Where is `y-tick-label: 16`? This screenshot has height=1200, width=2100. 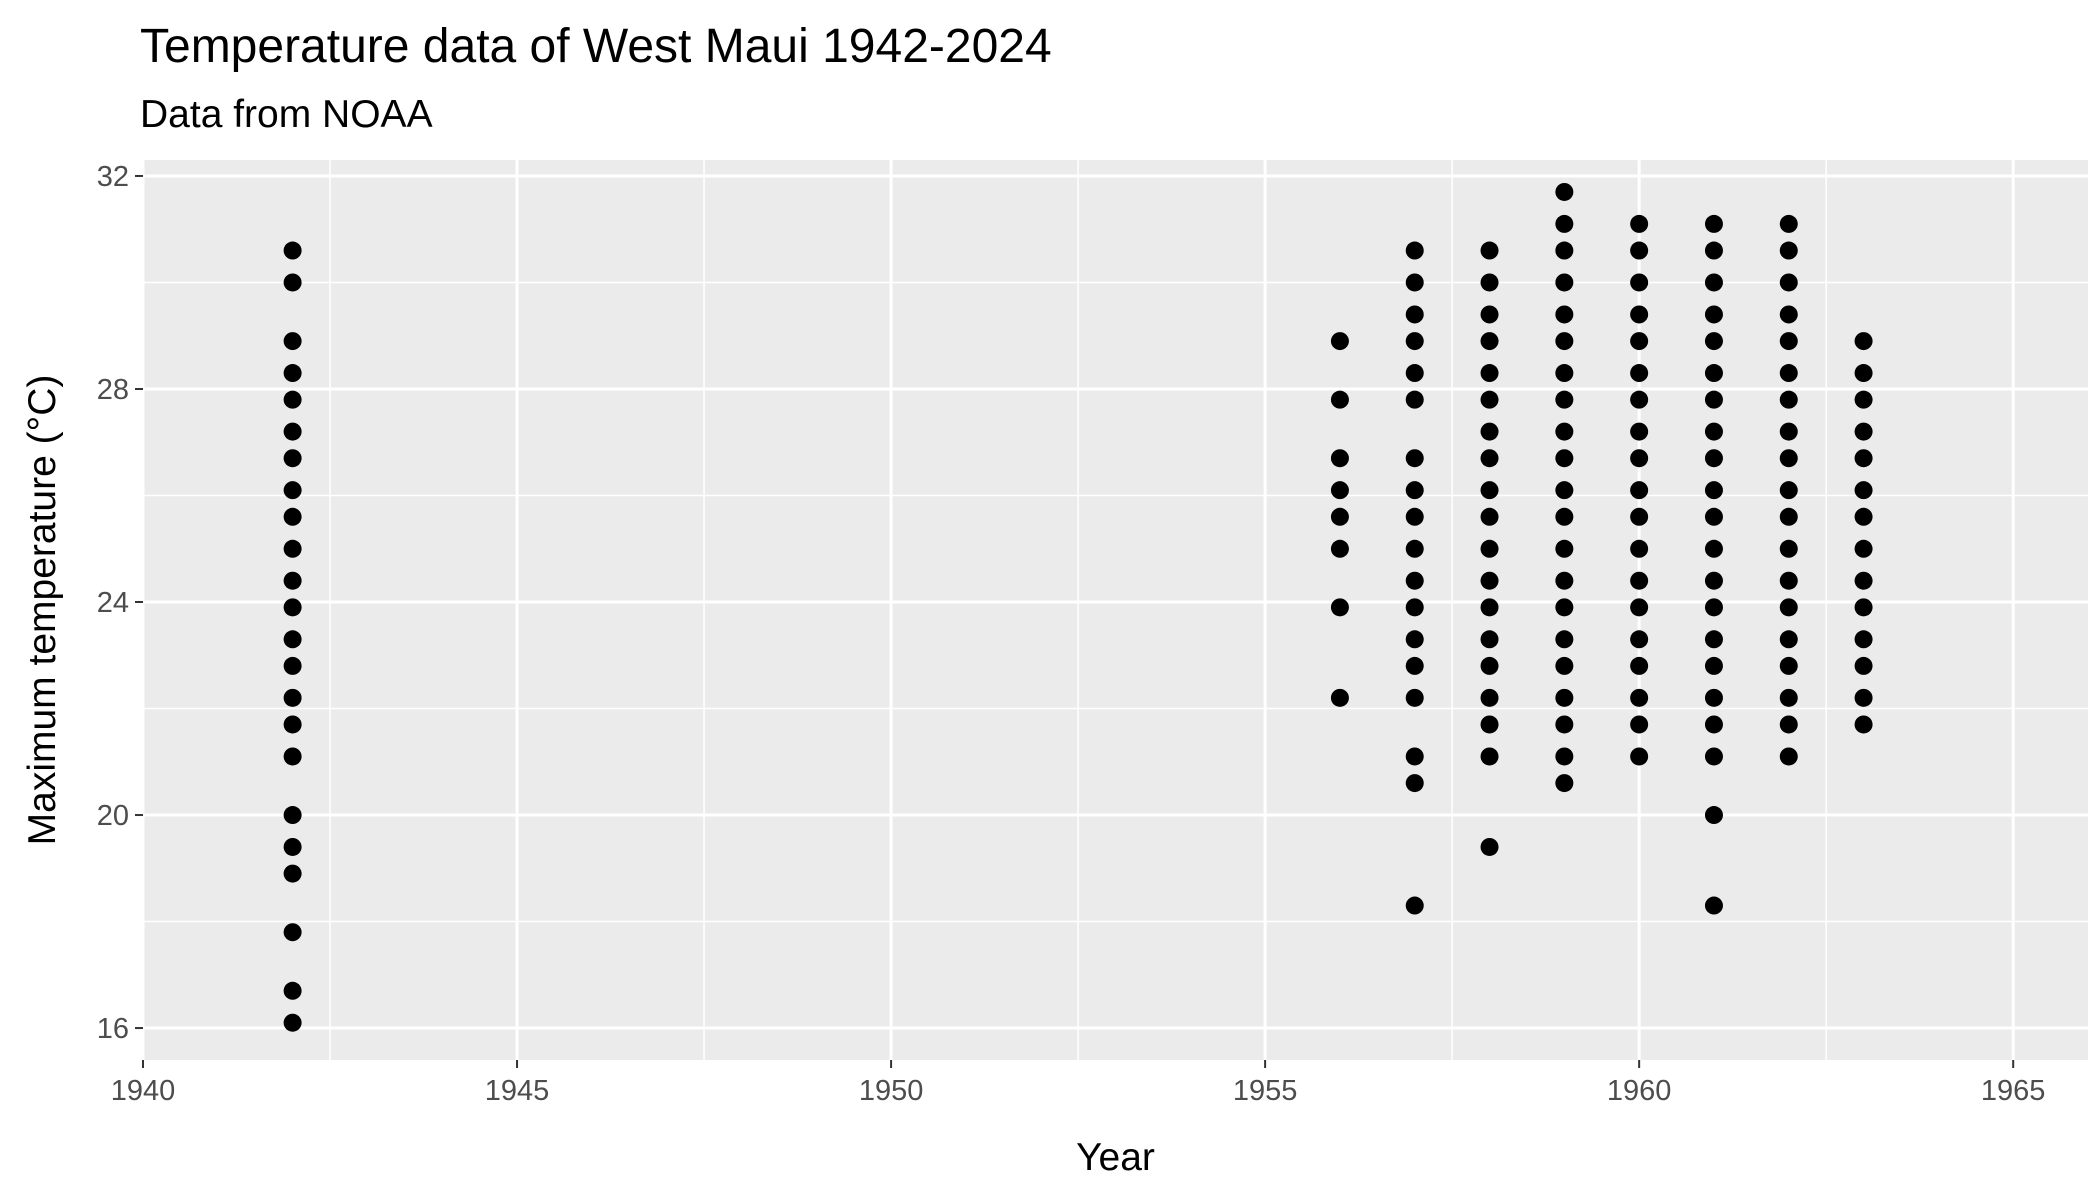 y-tick-label: 16 is located at coordinates (113, 1029).